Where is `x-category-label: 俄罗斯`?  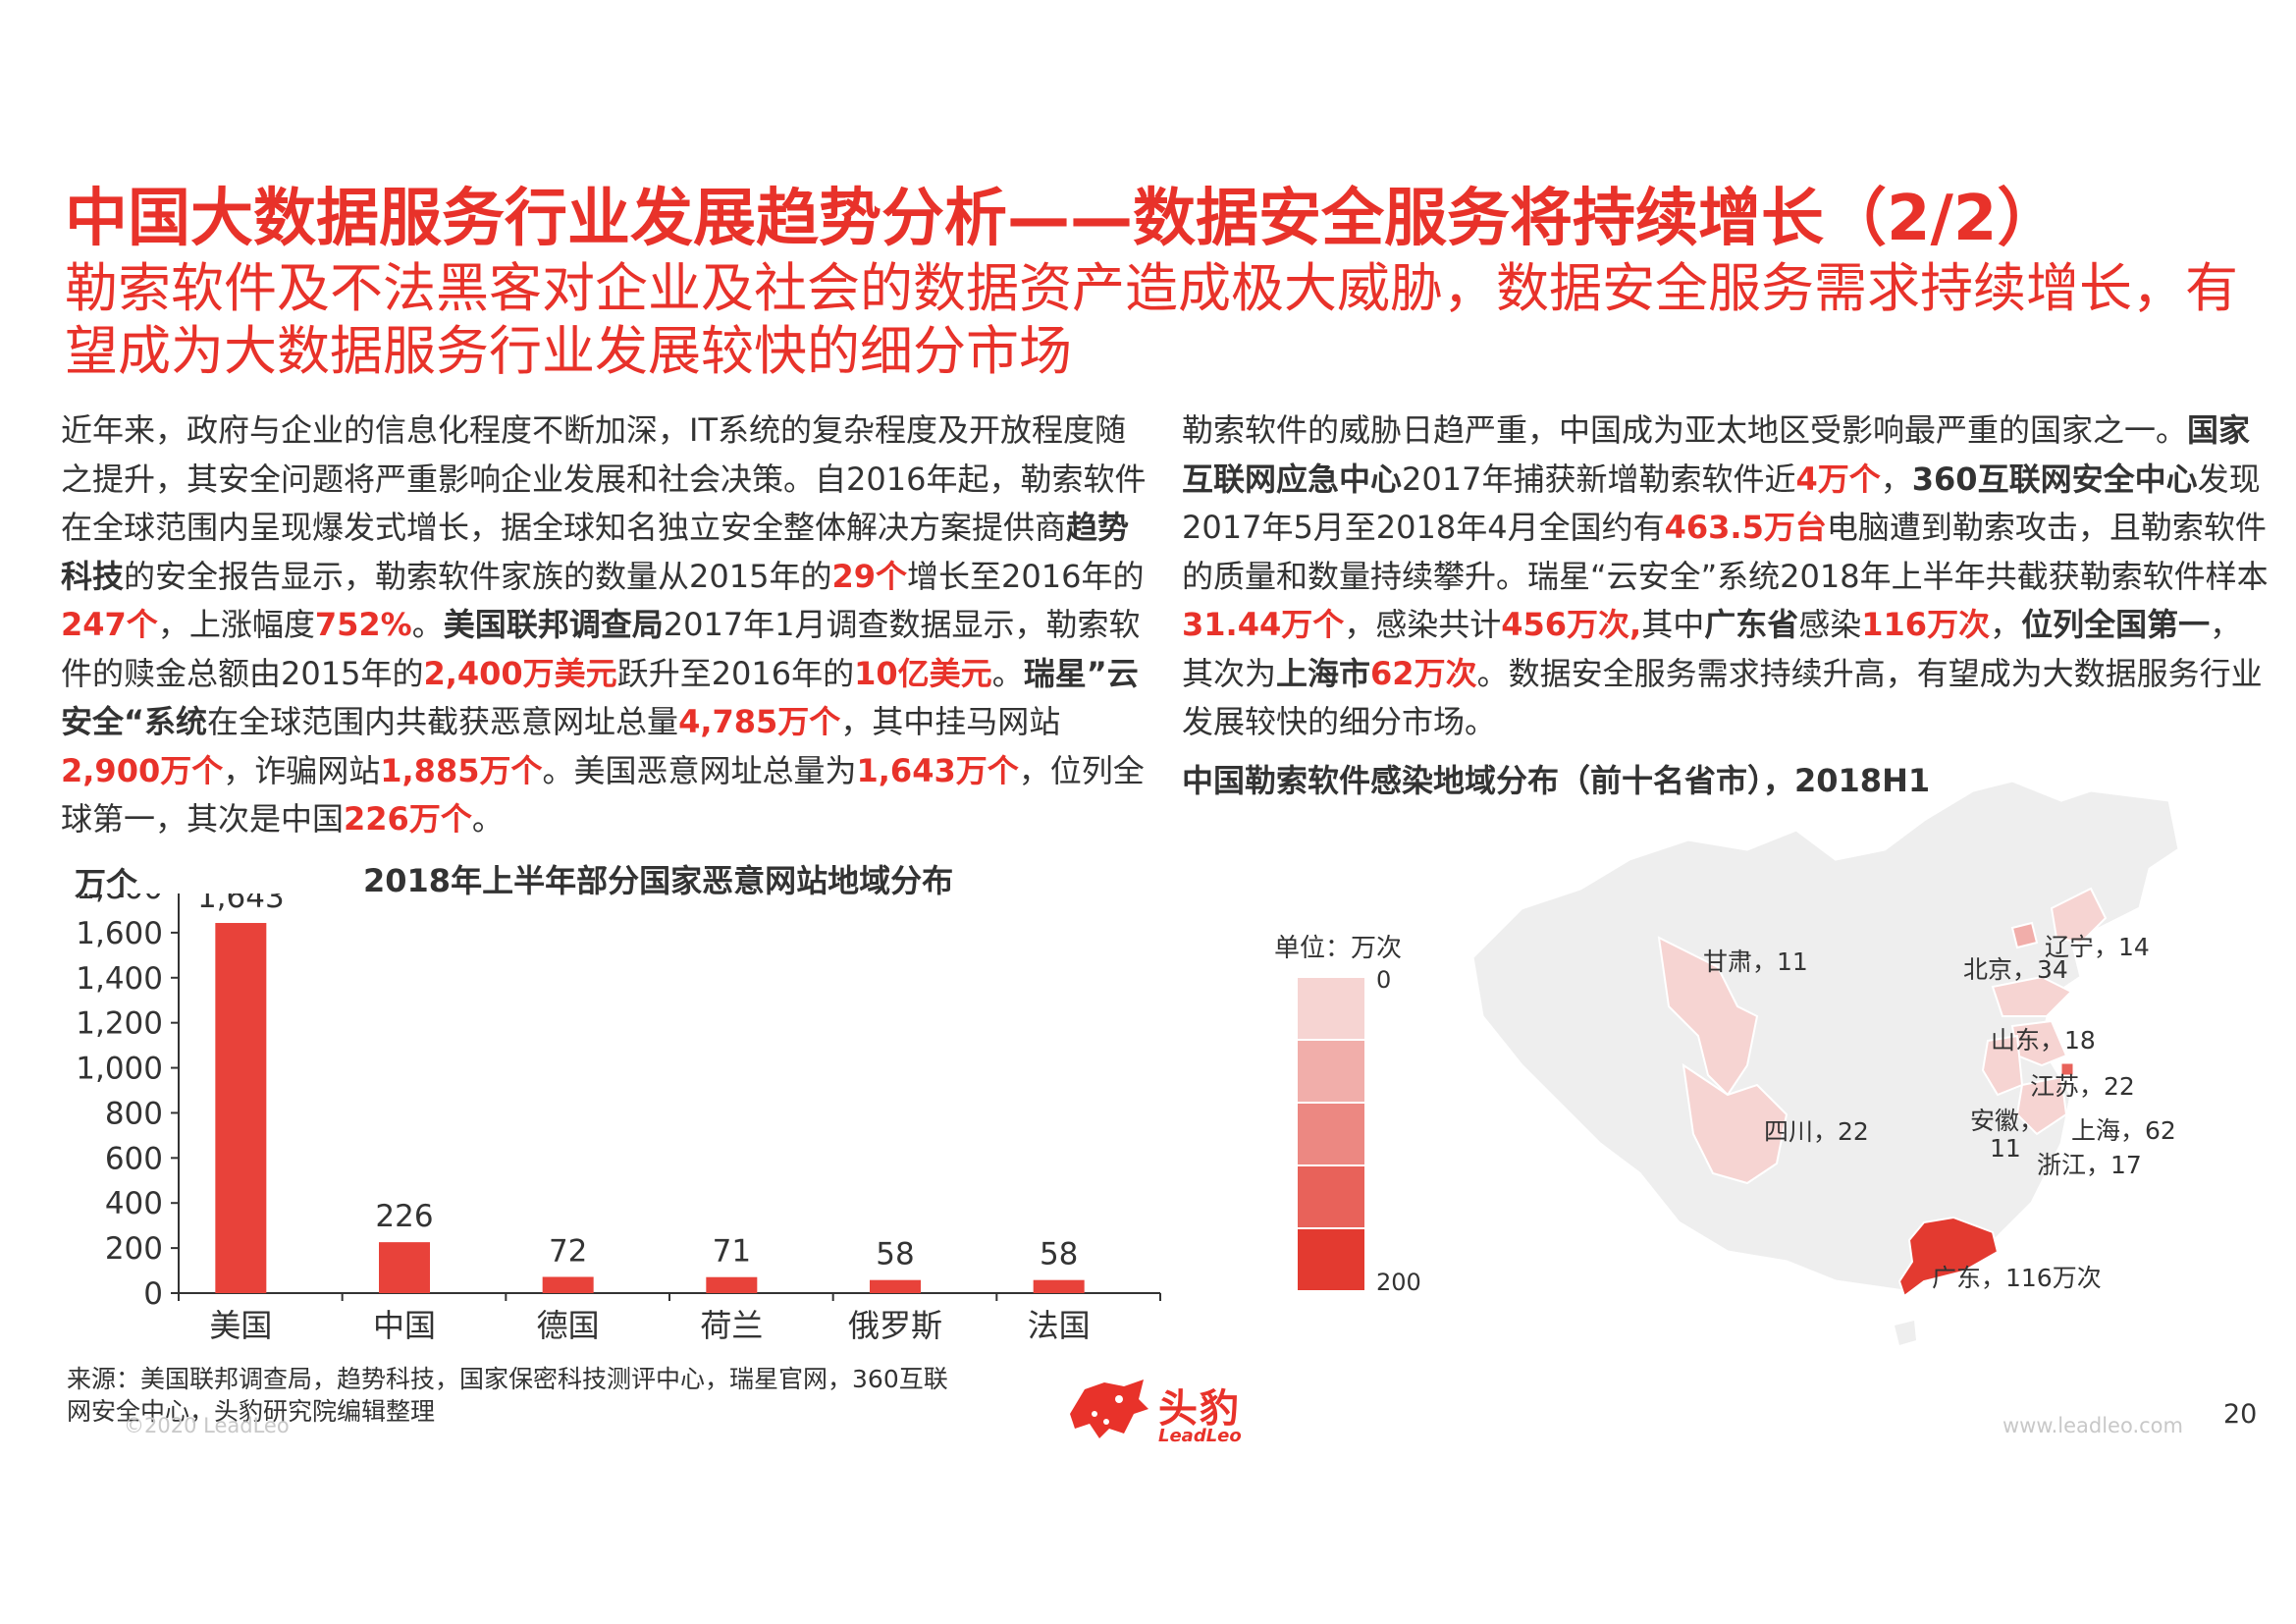
x-category-label: 俄罗斯 is located at coordinates (895, 1325).